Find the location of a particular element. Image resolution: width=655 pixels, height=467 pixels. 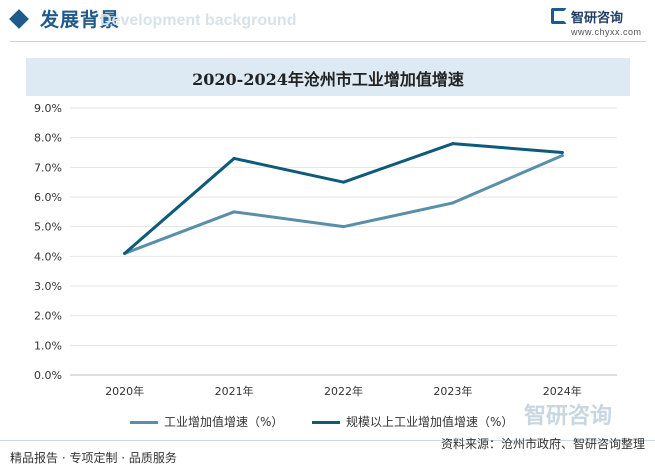

diamond-bullet-icon is located at coordinates (19, 19).